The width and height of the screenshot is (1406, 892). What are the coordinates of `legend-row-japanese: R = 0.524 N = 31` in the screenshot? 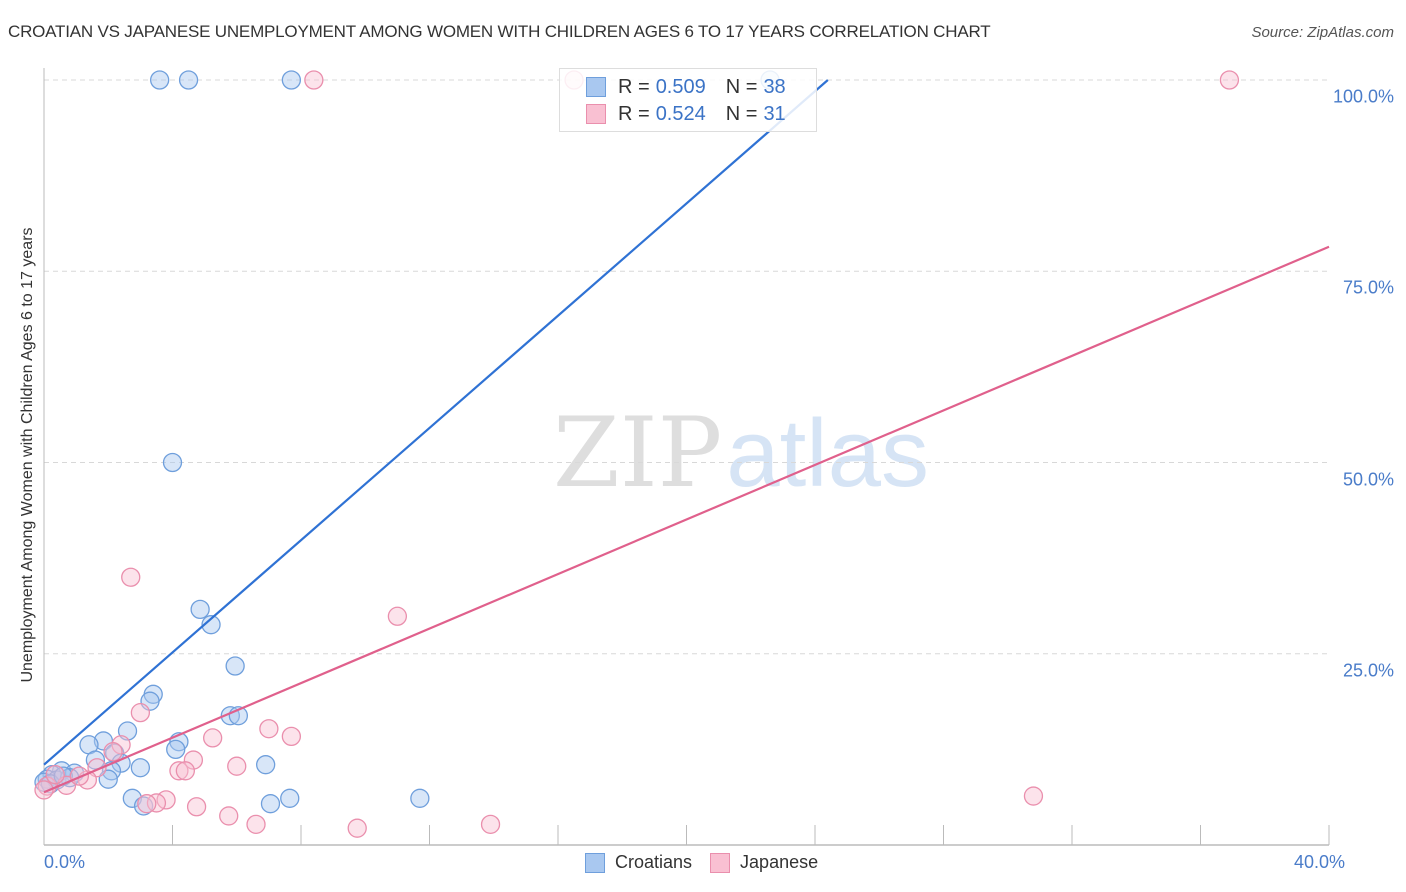 It's located at (686, 114).